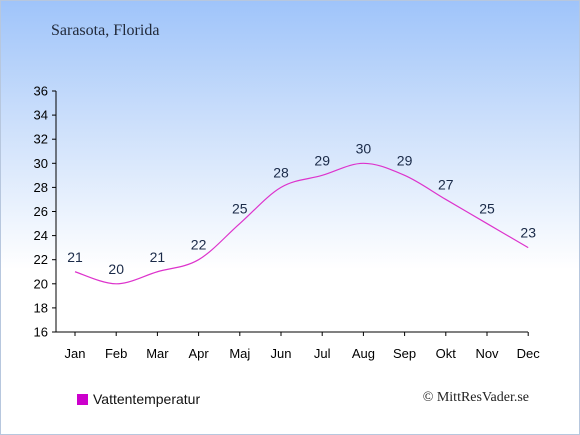  Describe the element at coordinates (322, 353) in the screenshot. I see `x-tick-label: Jul` at that location.